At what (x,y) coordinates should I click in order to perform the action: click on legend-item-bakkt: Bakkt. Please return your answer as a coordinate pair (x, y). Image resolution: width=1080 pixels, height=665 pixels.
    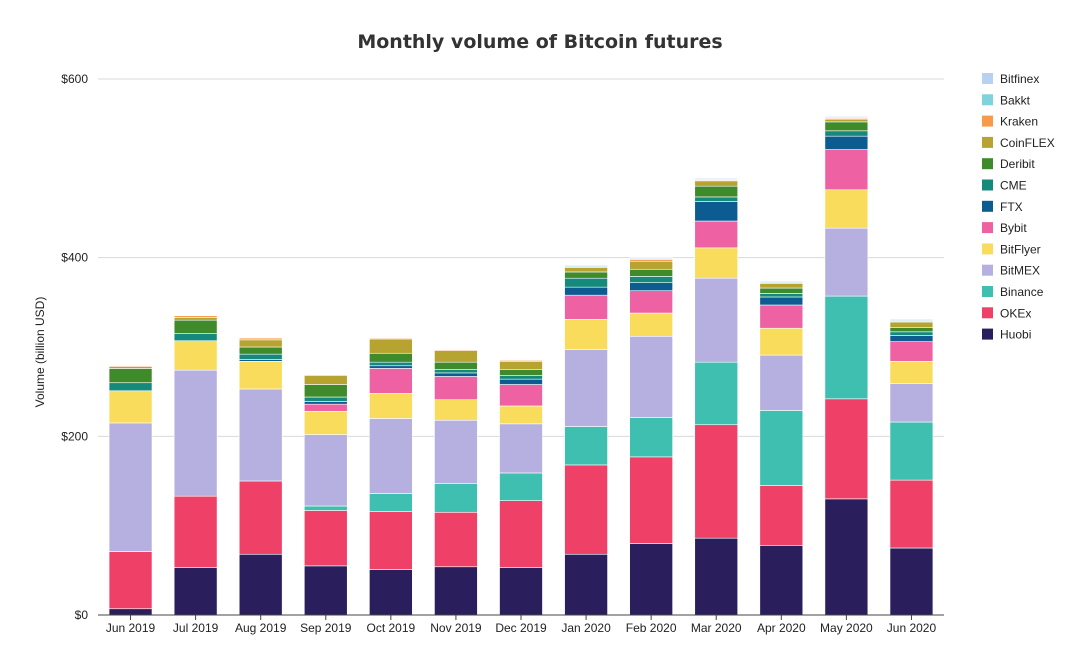
    Looking at the image, I should click on (1006, 100).